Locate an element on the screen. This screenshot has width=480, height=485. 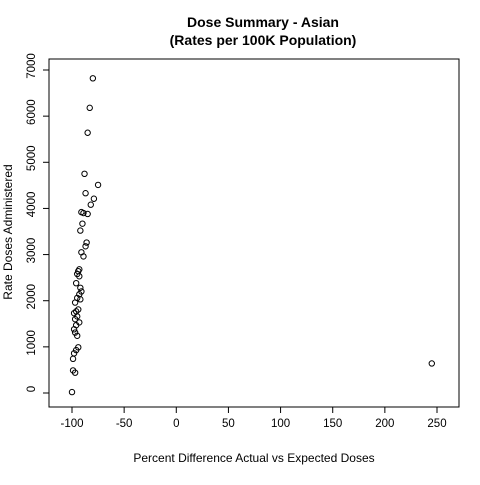
y-axis-label: Rate Doses Administered is located at coordinates (8, 231).